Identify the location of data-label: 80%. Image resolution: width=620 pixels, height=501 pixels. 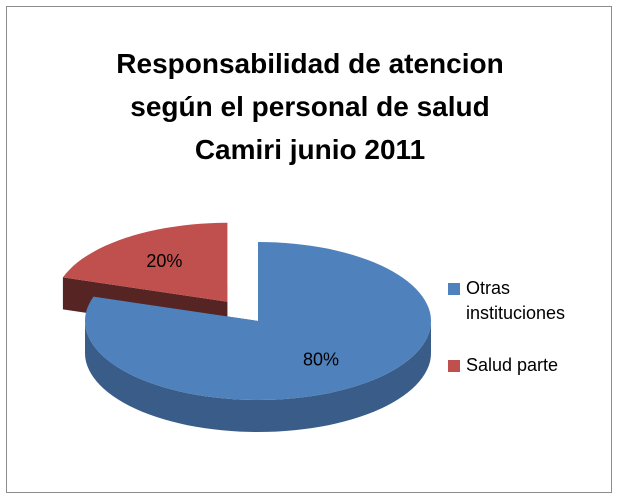
(321, 359).